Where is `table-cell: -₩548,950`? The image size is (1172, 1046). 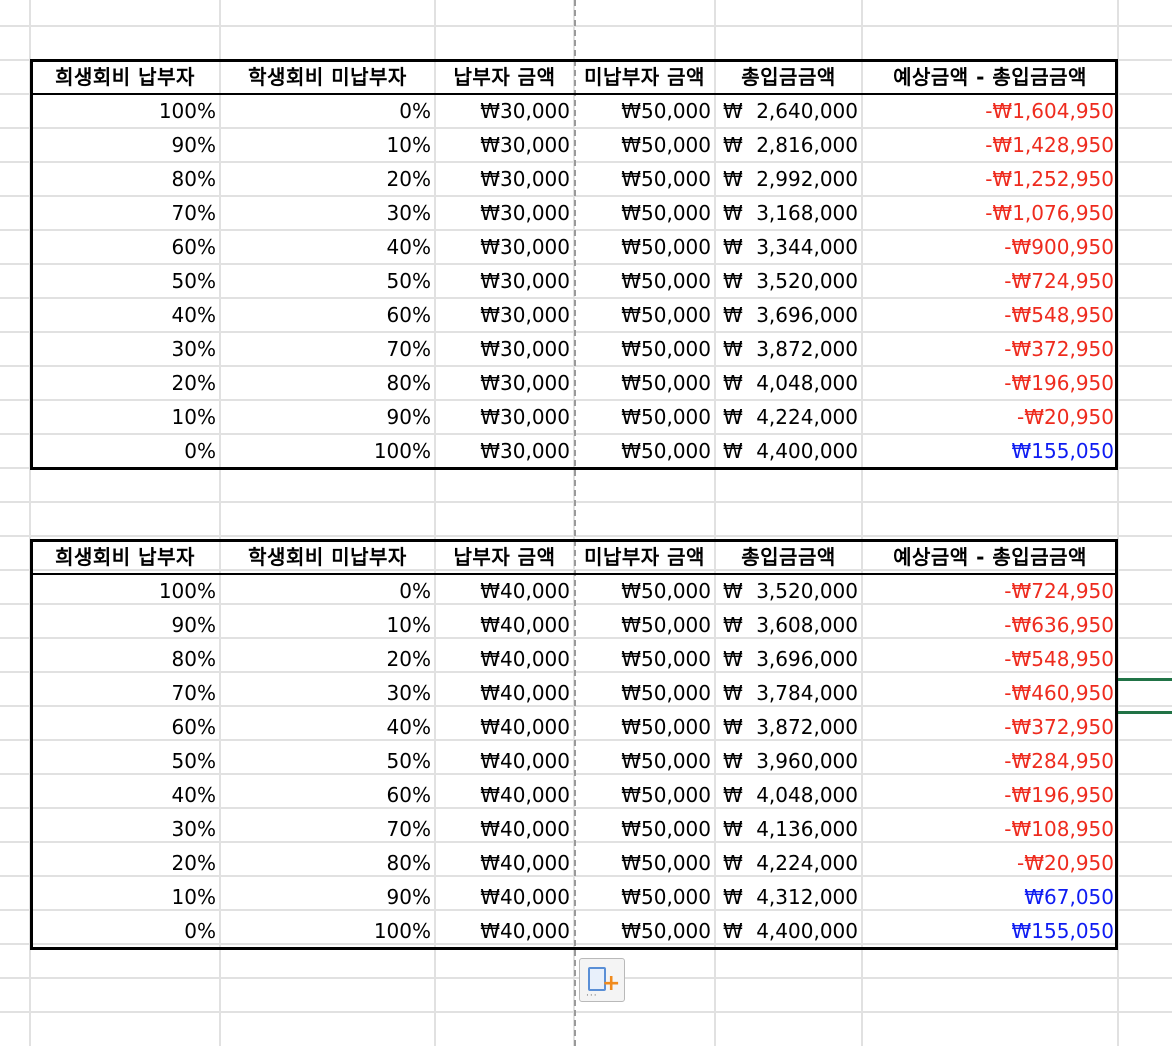 table-cell: -₩548,950 is located at coordinates (1059, 315).